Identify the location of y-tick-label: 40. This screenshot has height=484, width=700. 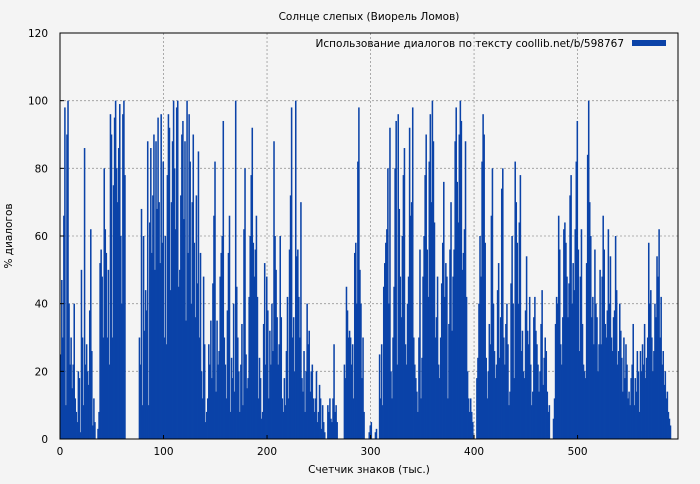
(41, 305).